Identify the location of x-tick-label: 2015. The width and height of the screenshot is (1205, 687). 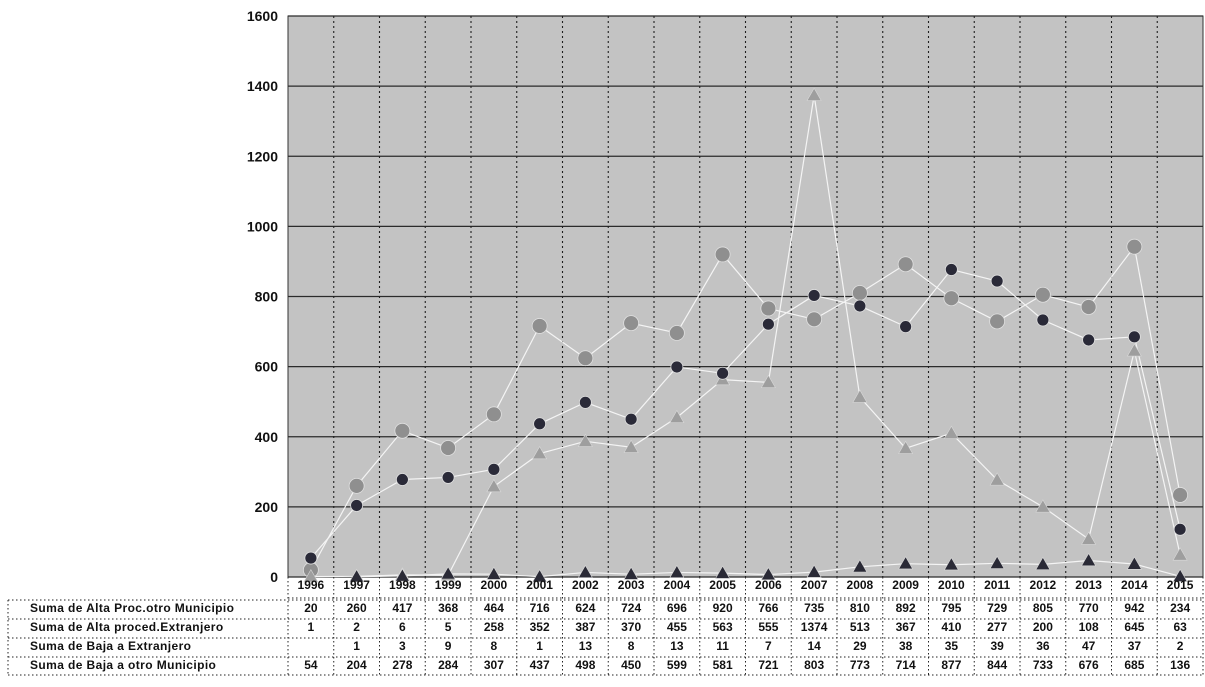
(1180, 585).